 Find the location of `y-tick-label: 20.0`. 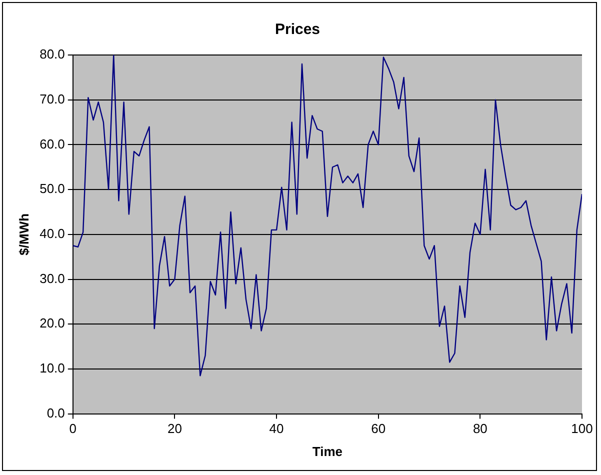

y-tick-label: 20.0 is located at coordinates (52, 323).